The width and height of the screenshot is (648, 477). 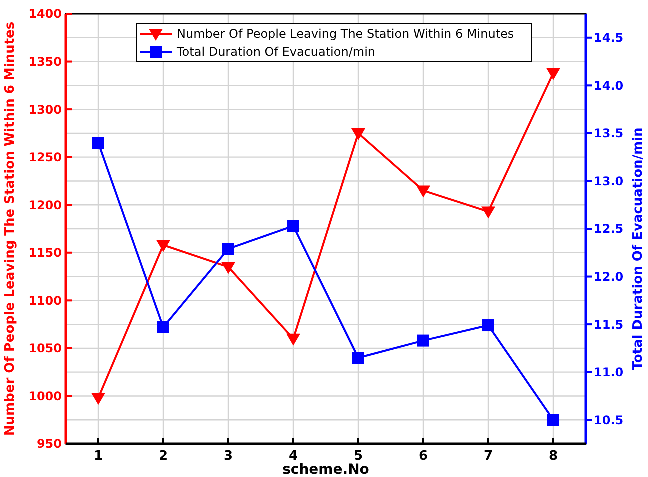 I want to click on x-axis-title: scheme.No, so click(x=326, y=469).